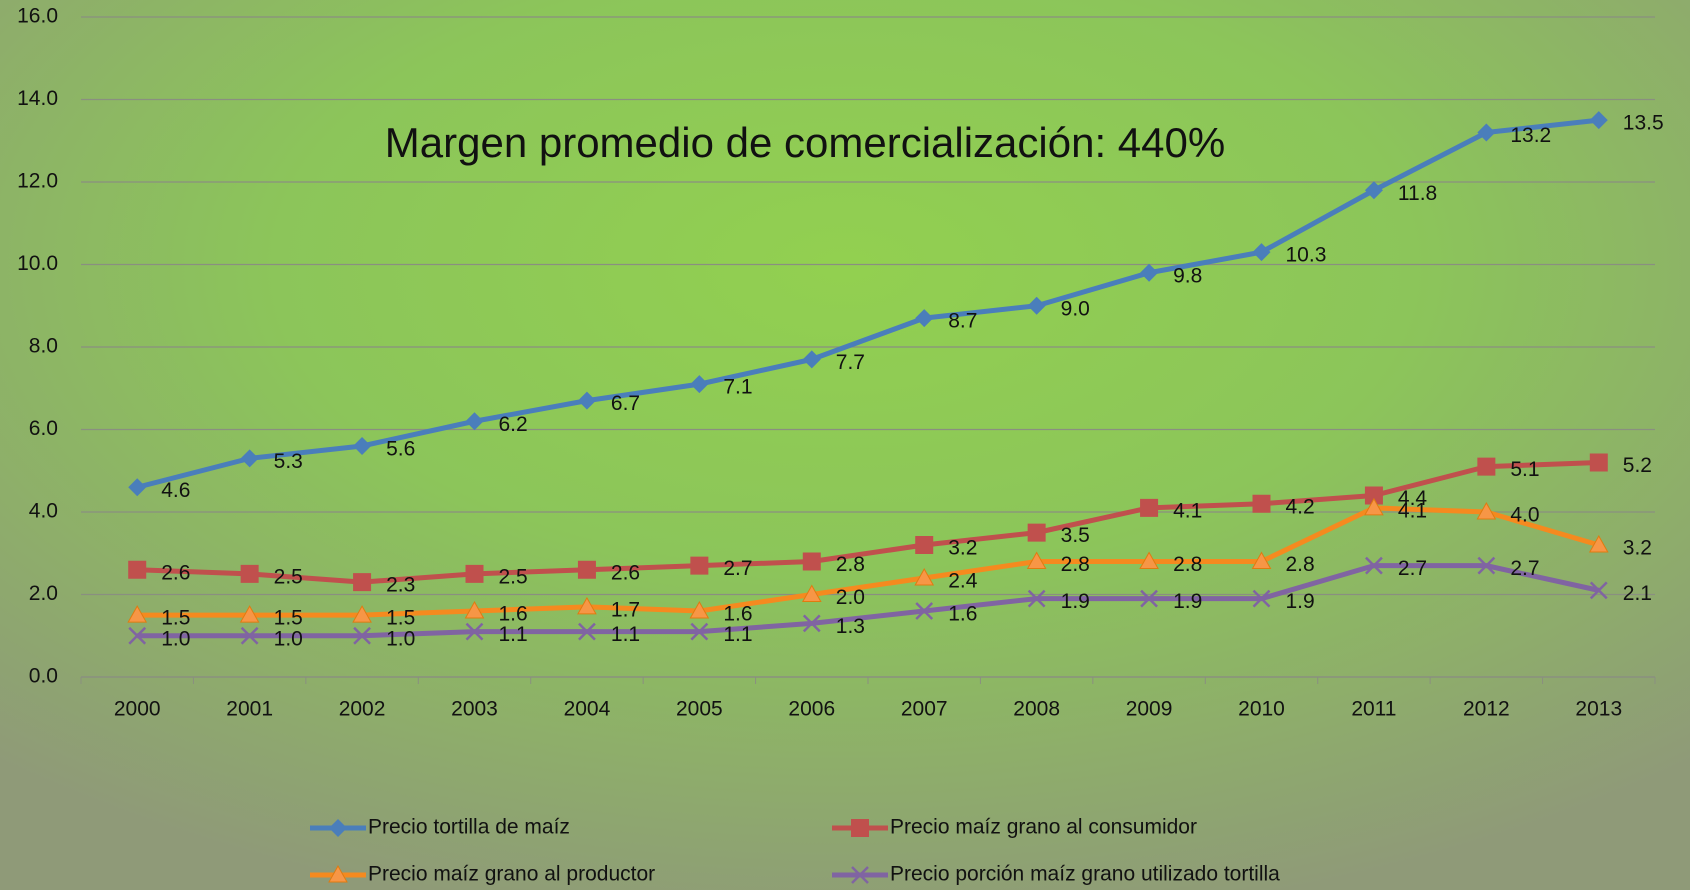 The height and width of the screenshot is (890, 1690). What do you see at coordinates (924, 709) in the screenshot?
I see `x-tick-label: 2007` at bounding box center [924, 709].